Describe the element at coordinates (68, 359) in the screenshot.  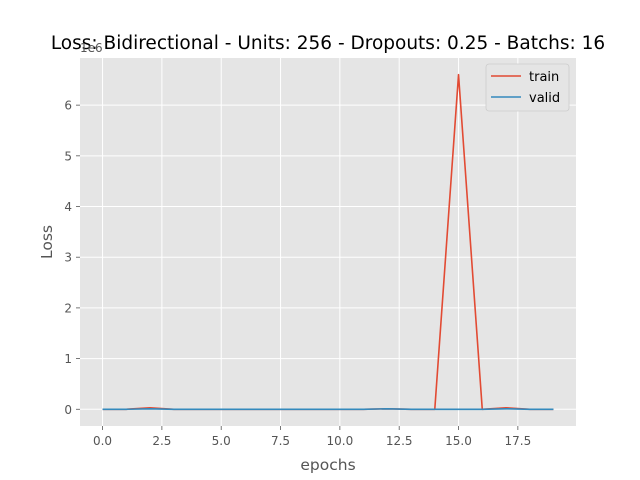
I see `y-tick-label: 1` at that location.